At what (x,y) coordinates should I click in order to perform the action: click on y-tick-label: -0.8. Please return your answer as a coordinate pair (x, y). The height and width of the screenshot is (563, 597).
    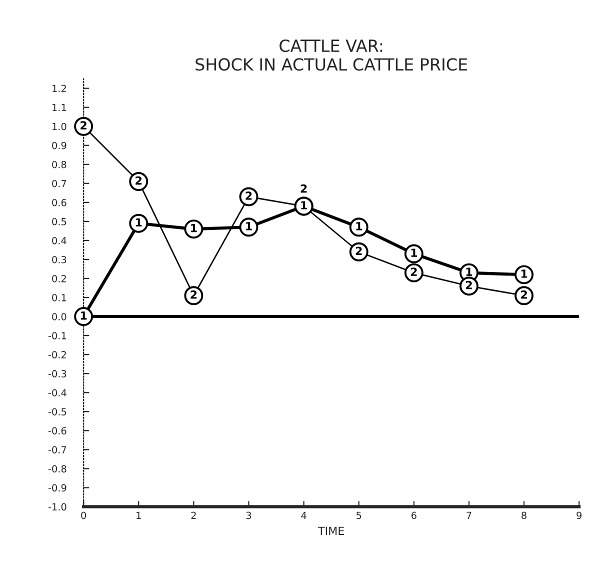
    Looking at the image, I should click on (57, 468).